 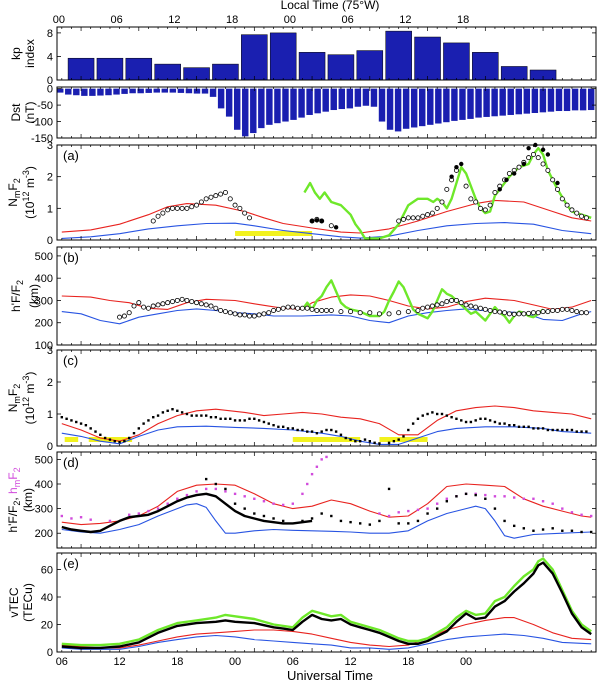 What do you see at coordinates (20, 499) in the screenshot?
I see `y-axis-label: h'F/F2, hmF2(km)` at bounding box center [20, 499].